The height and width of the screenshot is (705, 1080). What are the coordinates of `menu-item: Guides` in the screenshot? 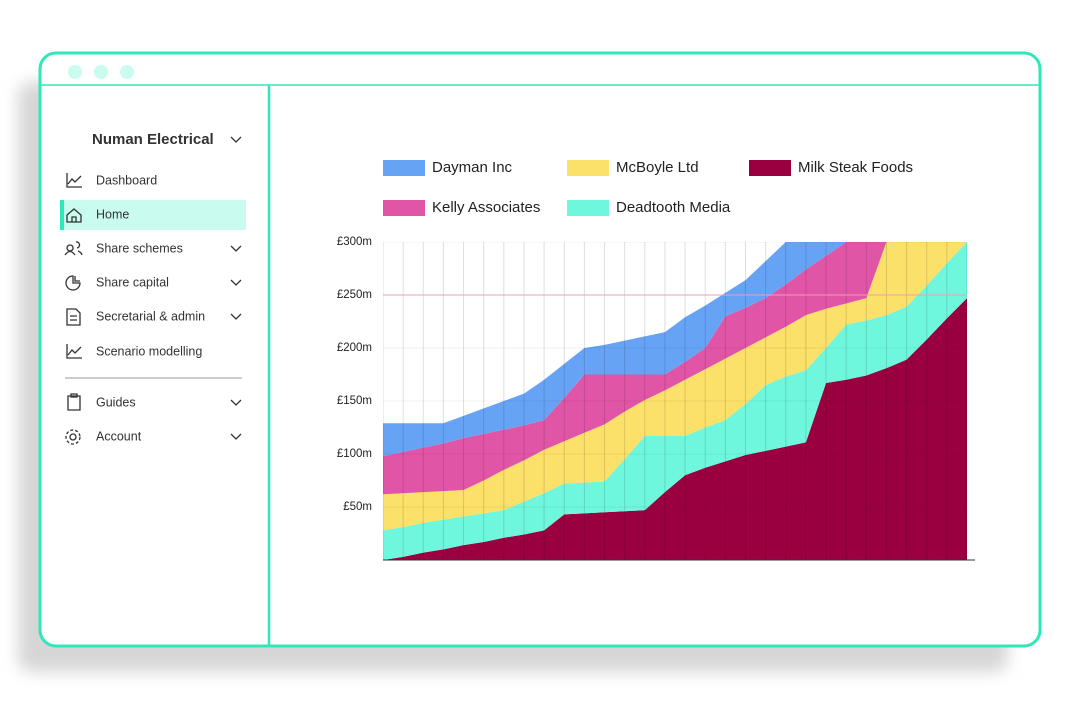 It's located at (116, 402).